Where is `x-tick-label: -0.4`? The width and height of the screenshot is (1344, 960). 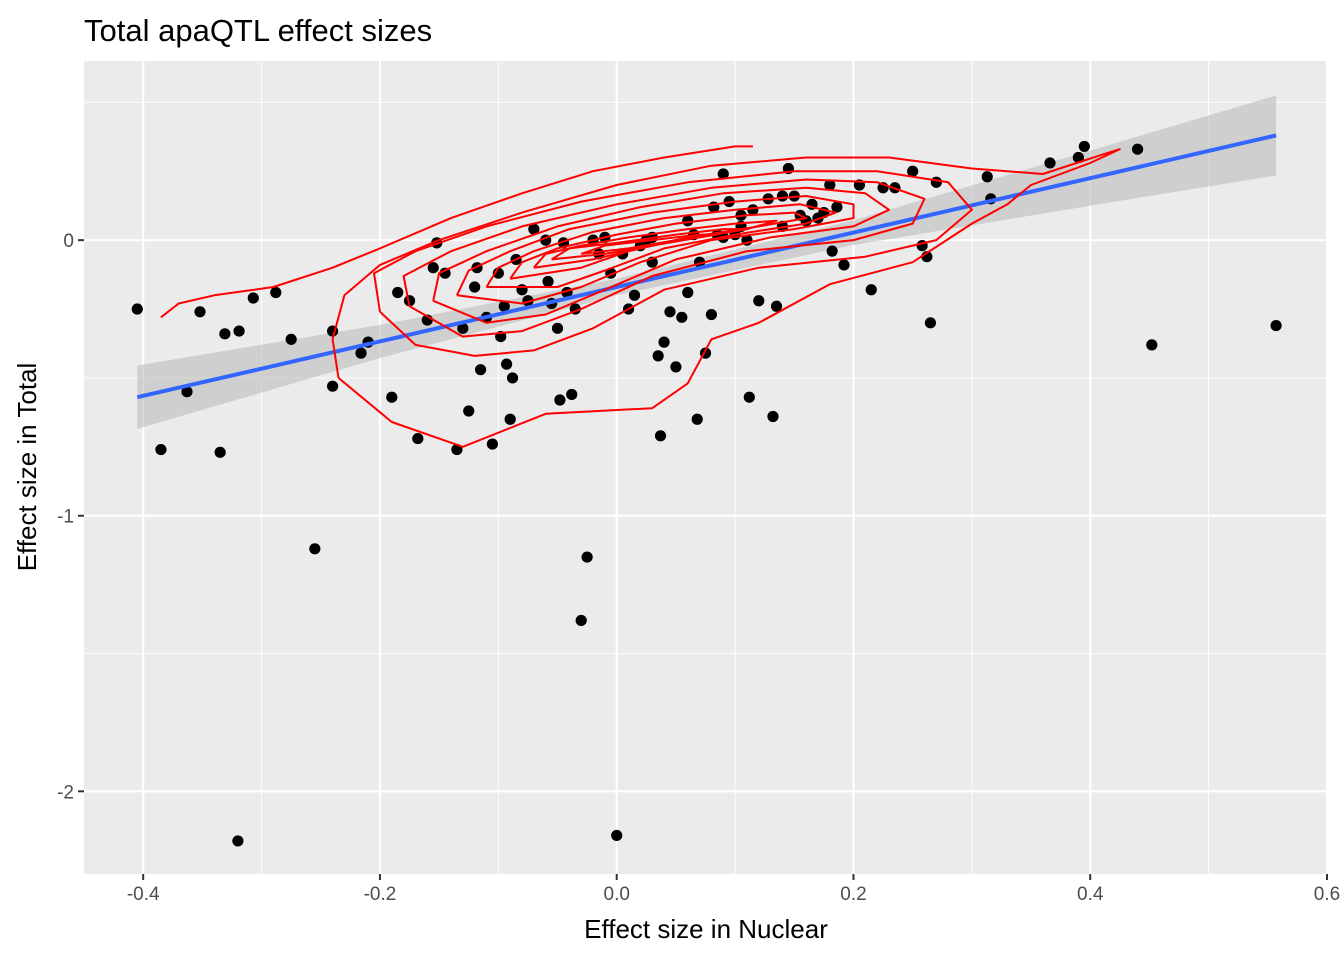
x-tick-label: -0.4 is located at coordinates (143, 894).